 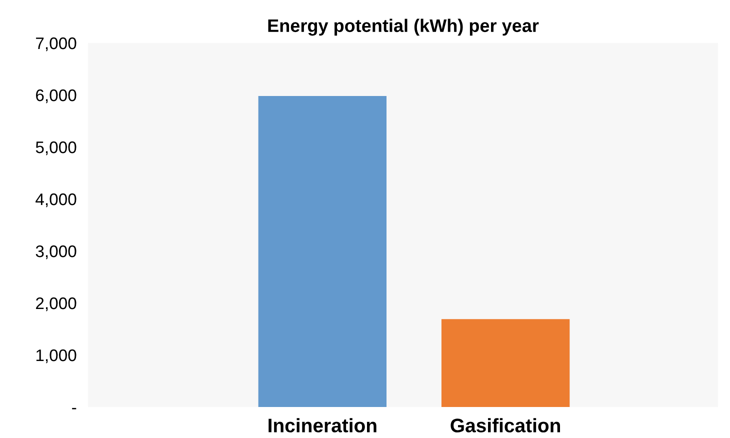 What do you see at coordinates (56, 200) in the screenshot?
I see `y-tick-label: 4,000` at bounding box center [56, 200].